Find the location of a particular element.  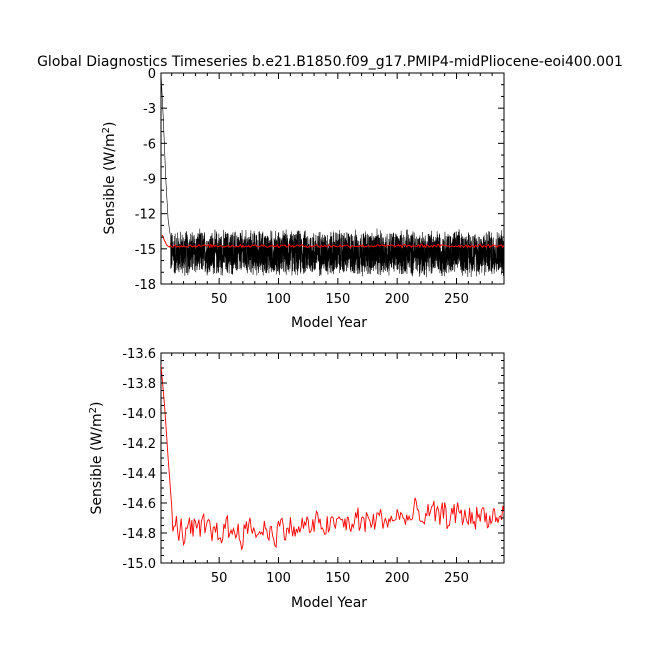

y-tick-label: -12 is located at coordinates (145, 215).